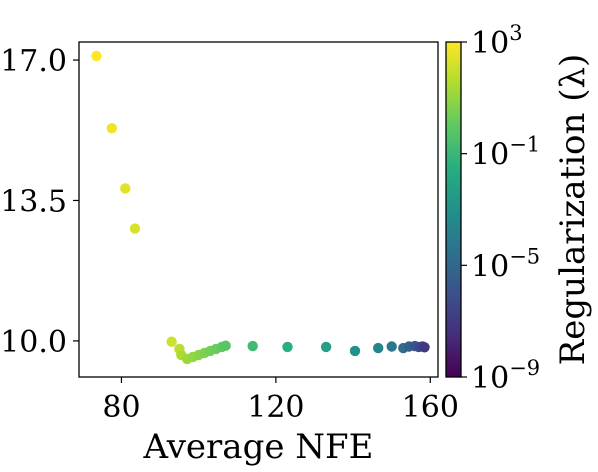  I want to click on y-tick-label: 10.0, so click(33, 342).